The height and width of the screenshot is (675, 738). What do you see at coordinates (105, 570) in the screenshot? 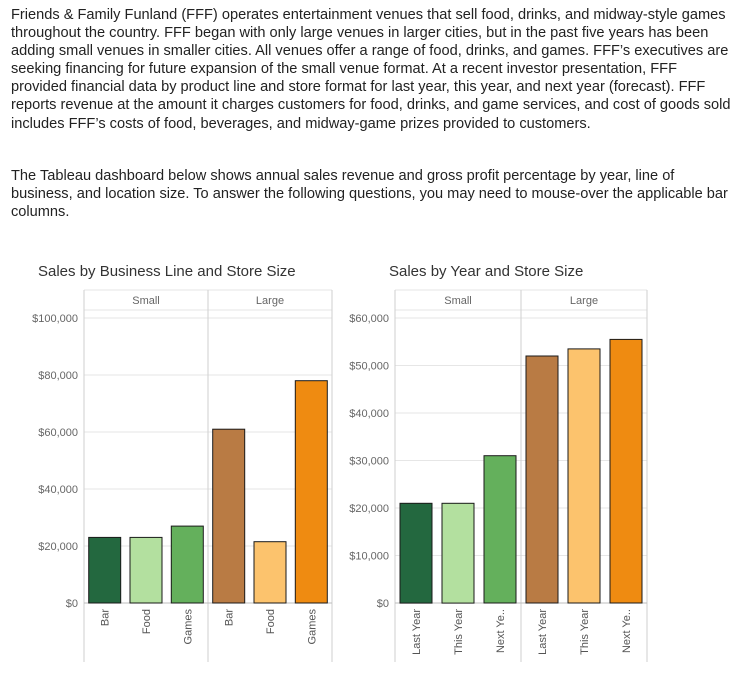
I see `bar-small-bar` at bounding box center [105, 570].